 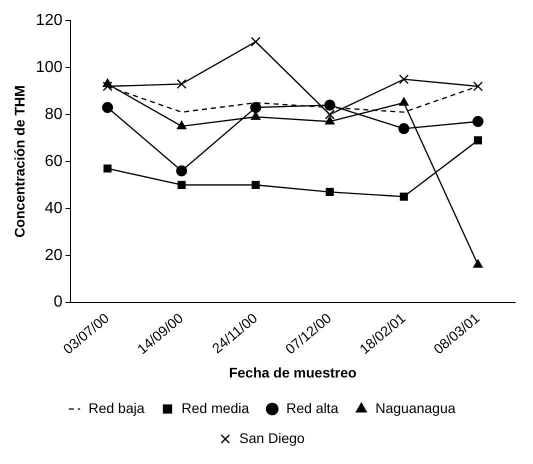 I want to click on y-tick-label: 120, so click(x=49, y=21).